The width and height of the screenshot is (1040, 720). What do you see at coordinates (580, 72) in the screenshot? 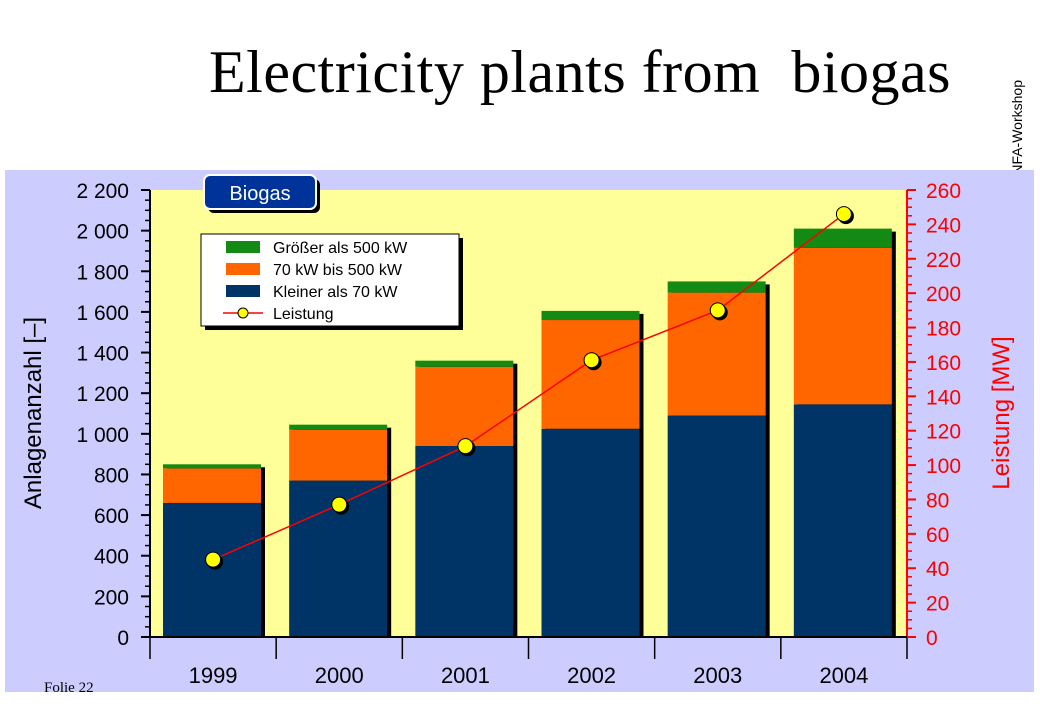
I see `slide-title: Electricity plants from biogas` at bounding box center [580, 72].